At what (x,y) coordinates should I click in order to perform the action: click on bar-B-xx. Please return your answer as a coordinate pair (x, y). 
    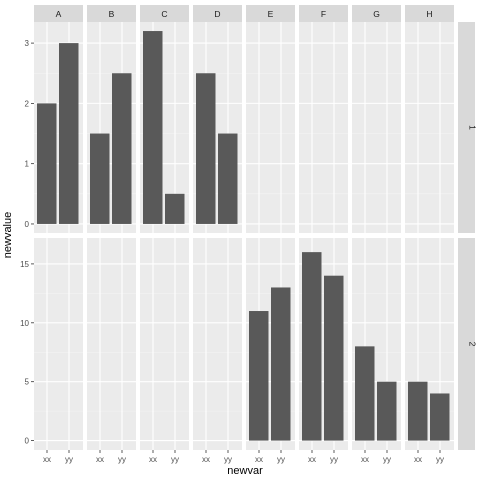
    Looking at the image, I should click on (100, 178).